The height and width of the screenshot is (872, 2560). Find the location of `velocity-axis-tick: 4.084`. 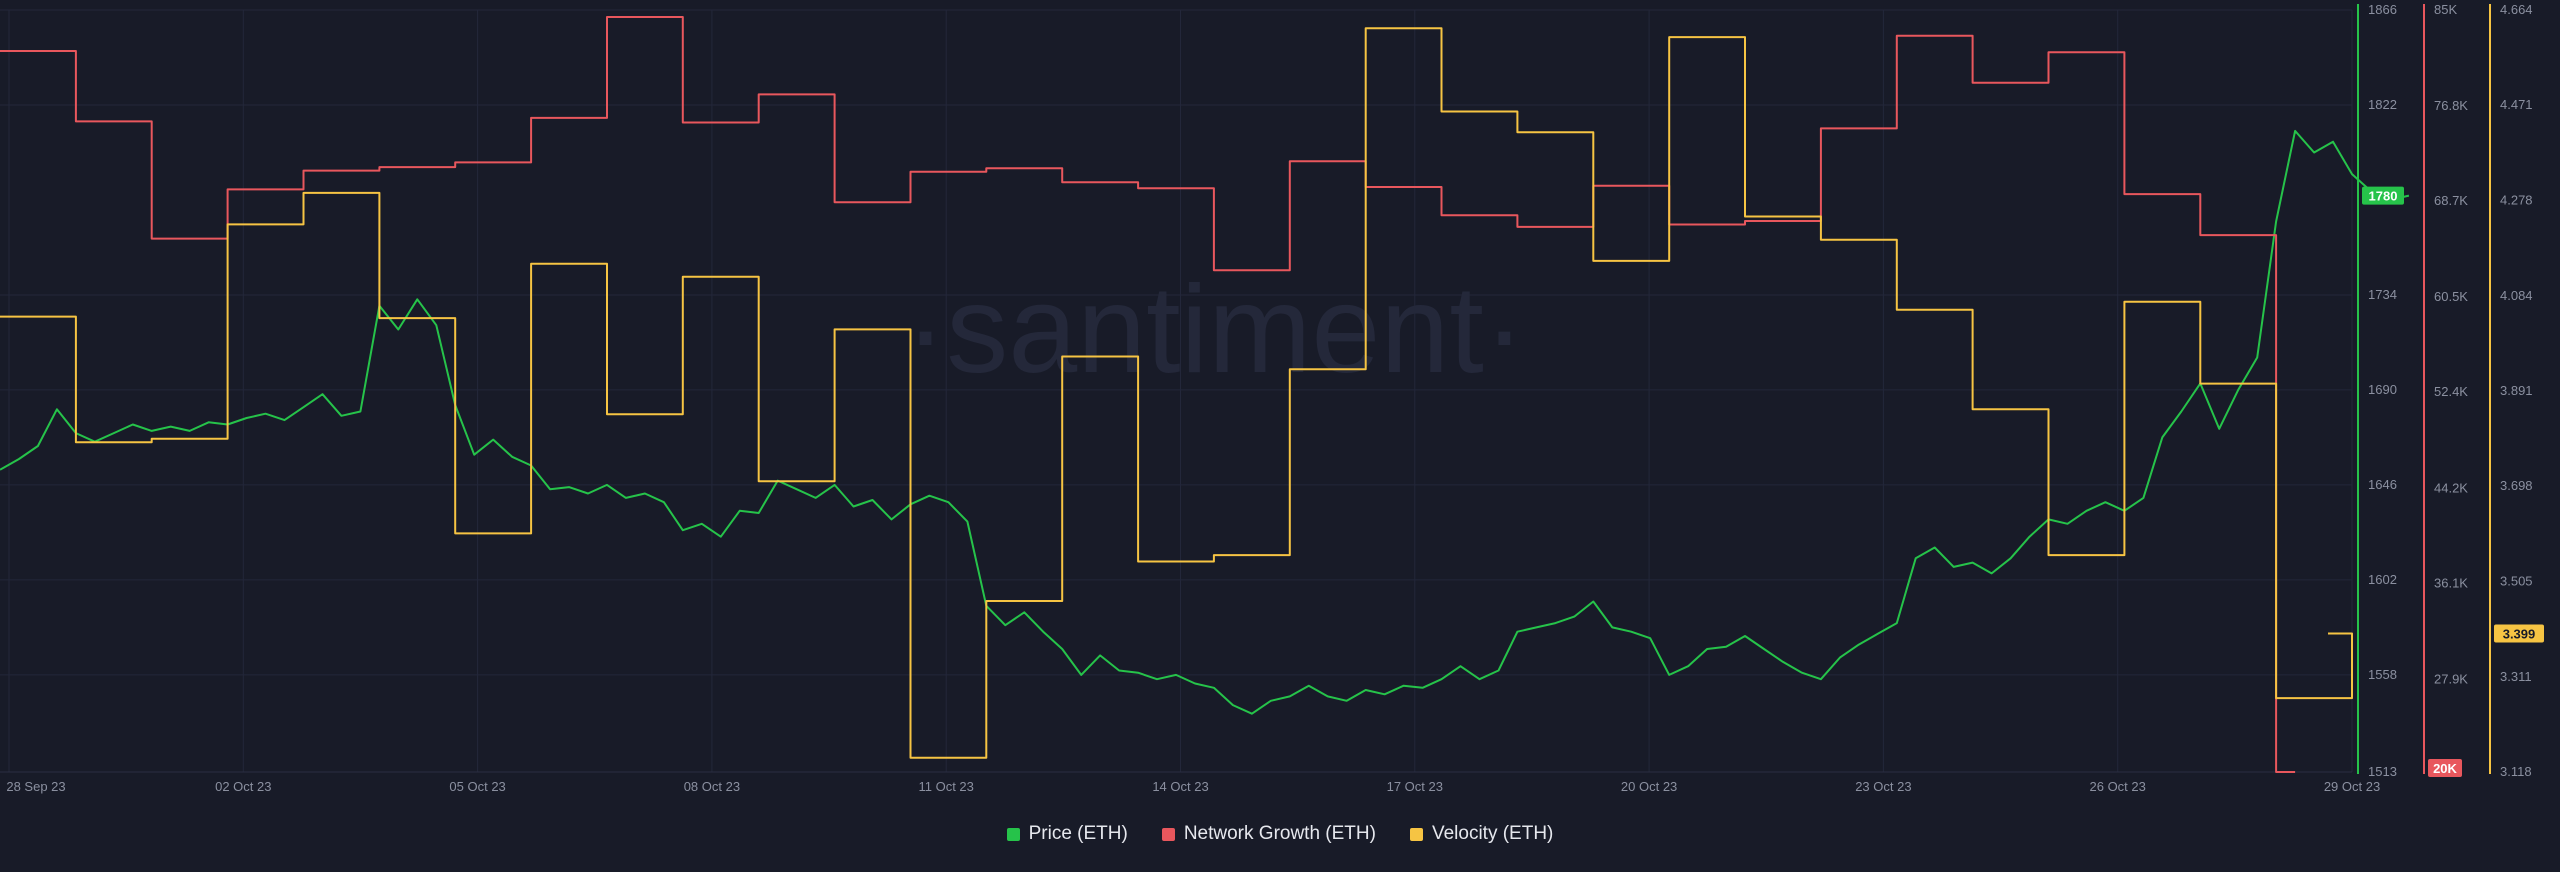

velocity-axis-tick: 4.084 is located at coordinates (2516, 295).